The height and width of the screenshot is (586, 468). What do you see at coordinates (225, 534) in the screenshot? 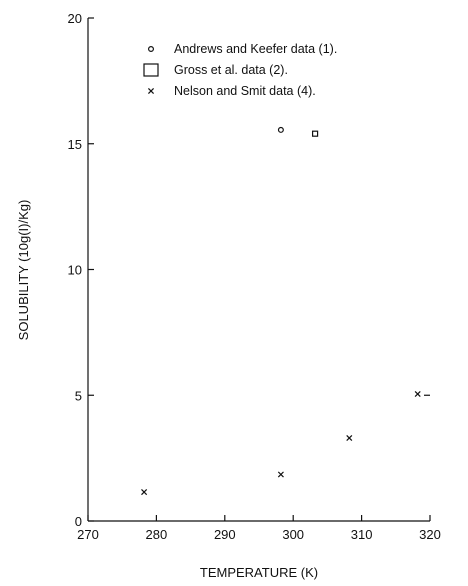
I see `x-tick-label: 290` at bounding box center [225, 534].